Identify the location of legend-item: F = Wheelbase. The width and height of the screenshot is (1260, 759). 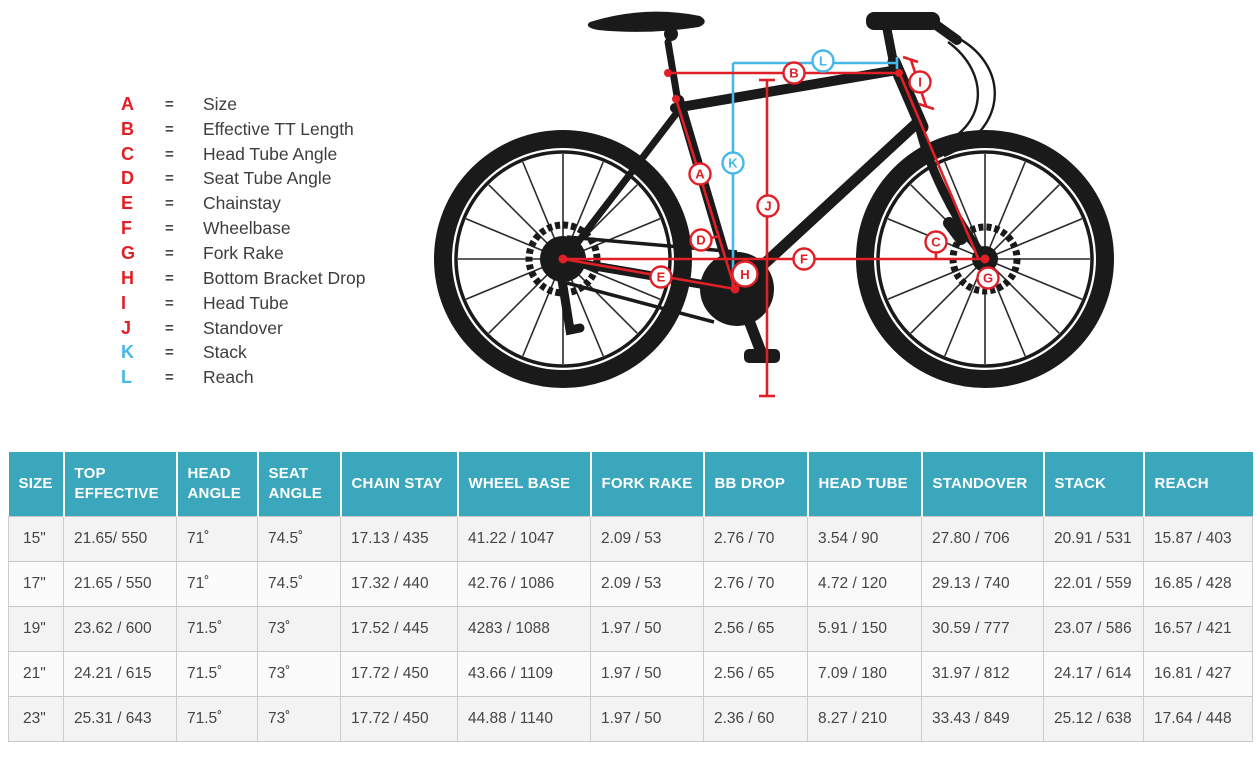
(243, 228).